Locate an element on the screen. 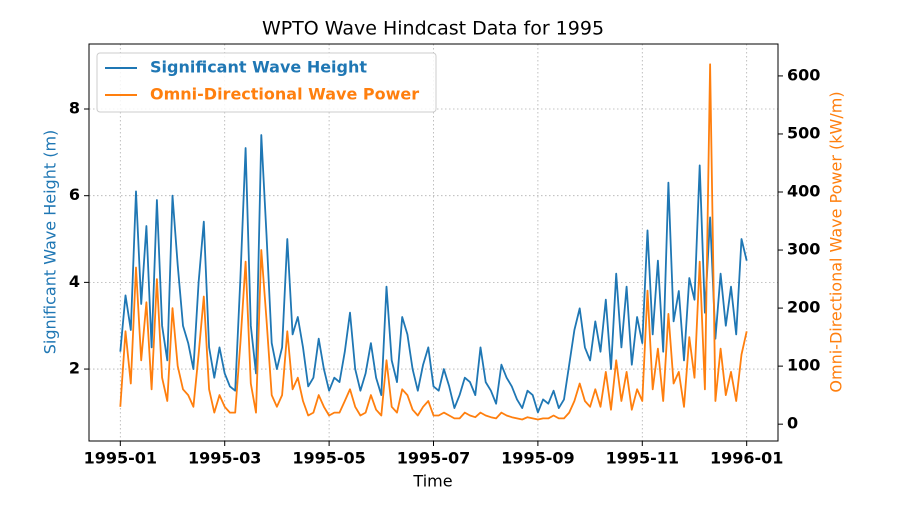 The width and height of the screenshot is (900, 515). x-tick-label: 1995-05 is located at coordinates (328, 458).